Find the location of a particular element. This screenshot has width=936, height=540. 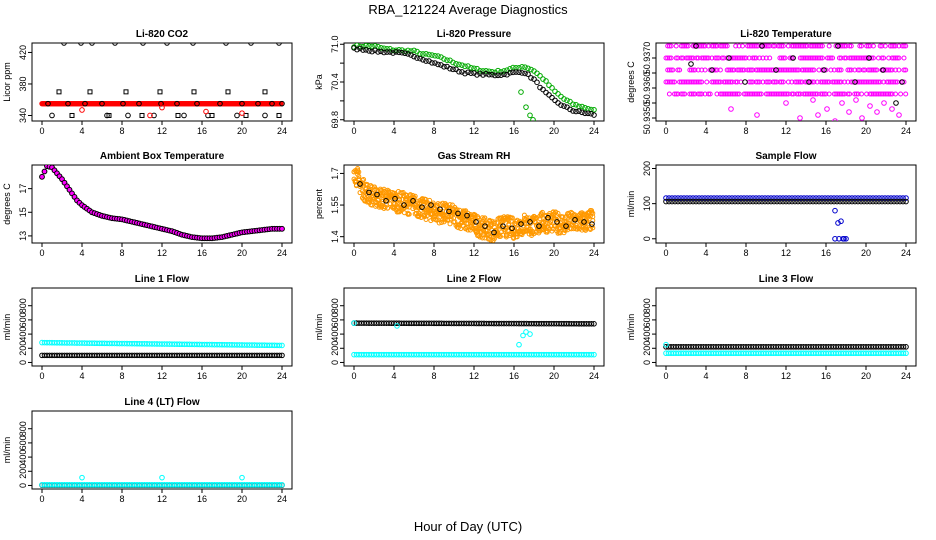

magenta-scatter-point is located at coordinates (870, 106).